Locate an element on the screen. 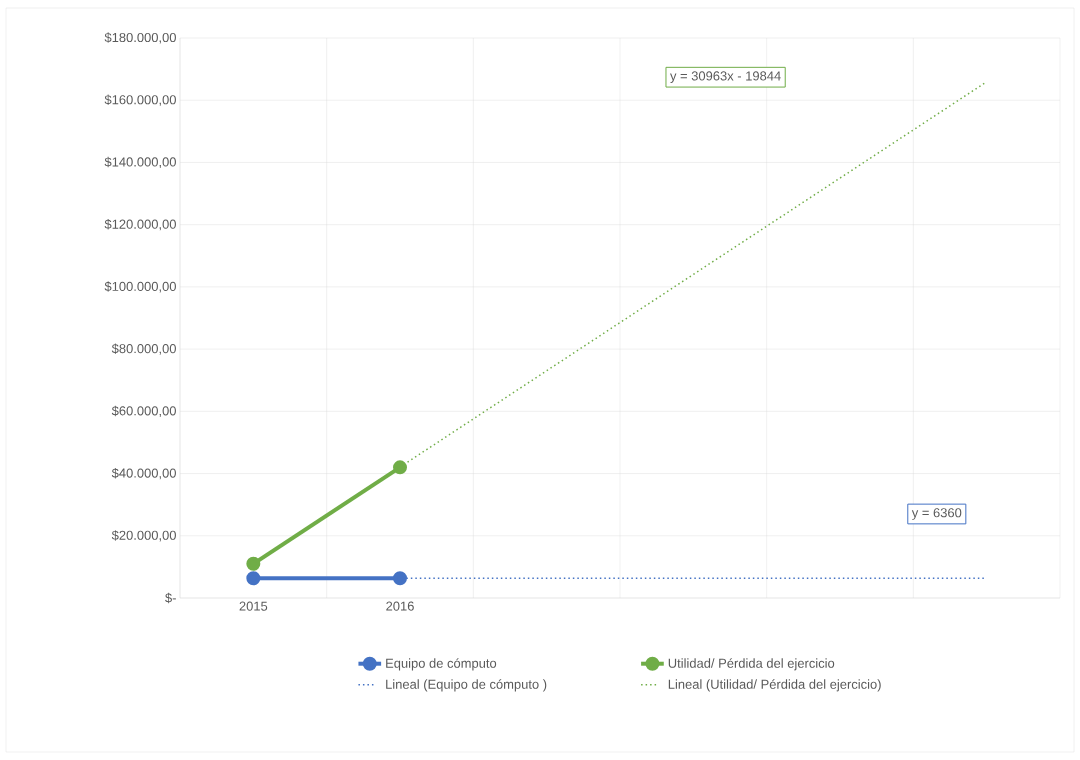 The image size is (1080, 760). legend-label: Equipo de cómputo is located at coordinates (441, 664).